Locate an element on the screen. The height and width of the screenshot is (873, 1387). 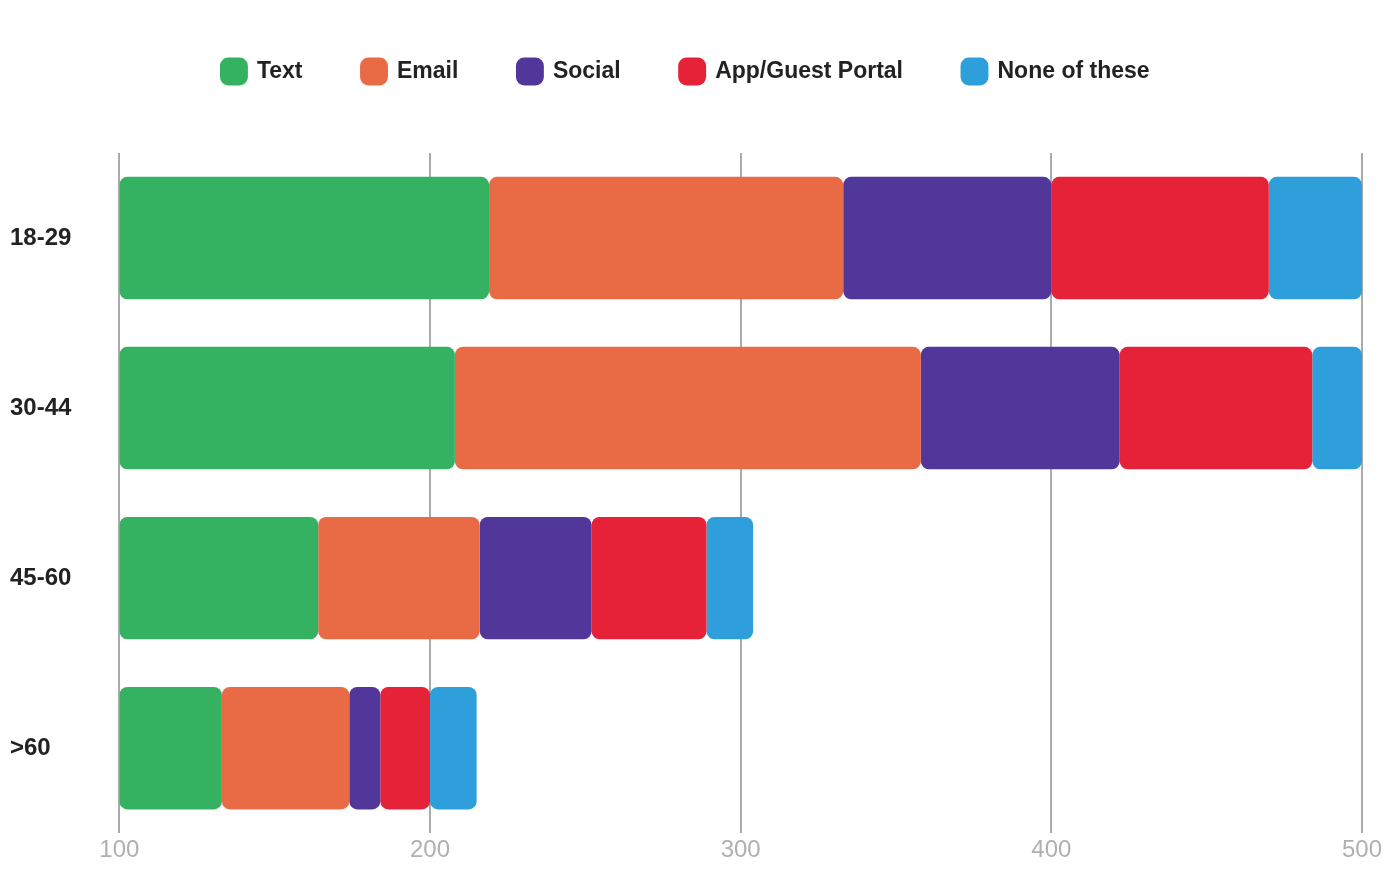
legend-label: Text is located at coordinates (279, 69).